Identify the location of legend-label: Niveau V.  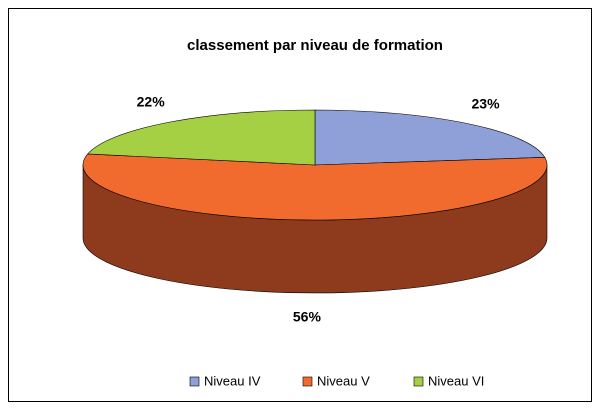
(343, 380).